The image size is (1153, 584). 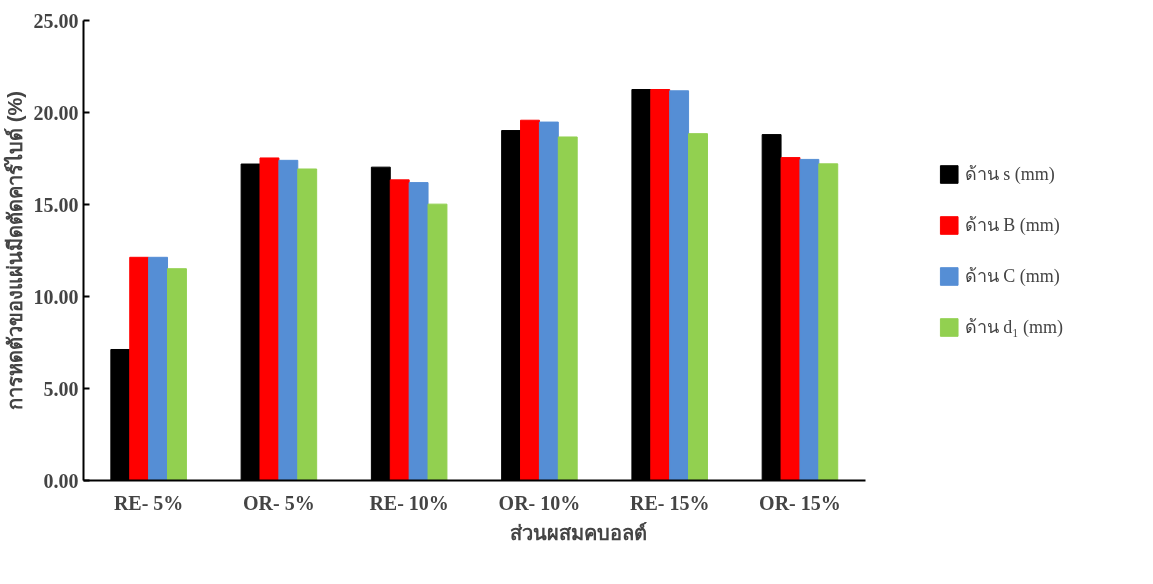 What do you see at coordinates (61, 388) in the screenshot?
I see `y-tick-label: 5.00` at bounding box center [61, 388].